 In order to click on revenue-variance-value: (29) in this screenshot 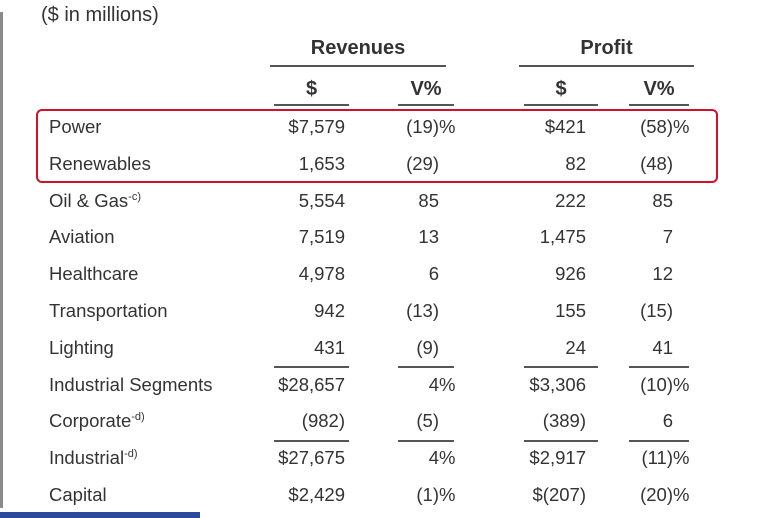, I will do `click(422, 163)`.